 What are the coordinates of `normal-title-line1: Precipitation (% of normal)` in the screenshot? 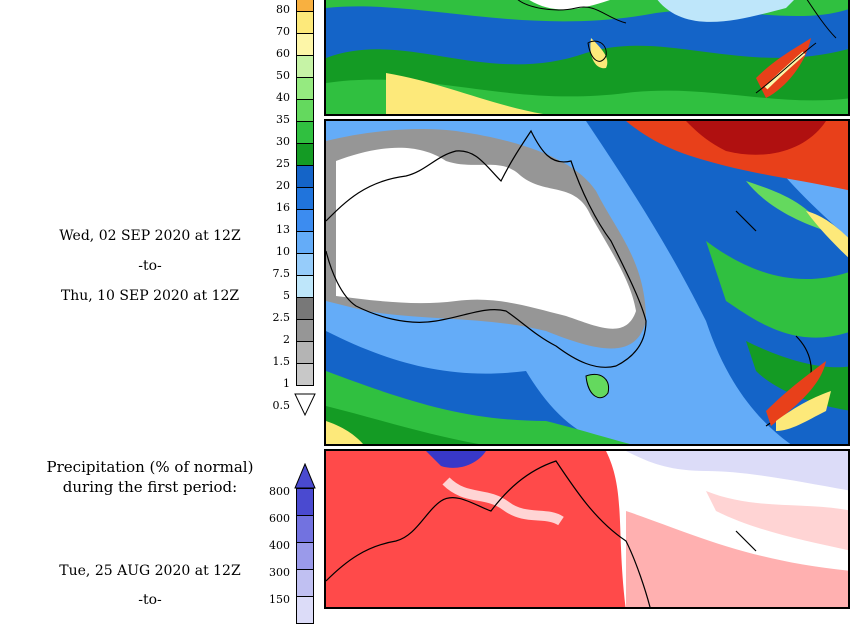 It's located at (150, 467).